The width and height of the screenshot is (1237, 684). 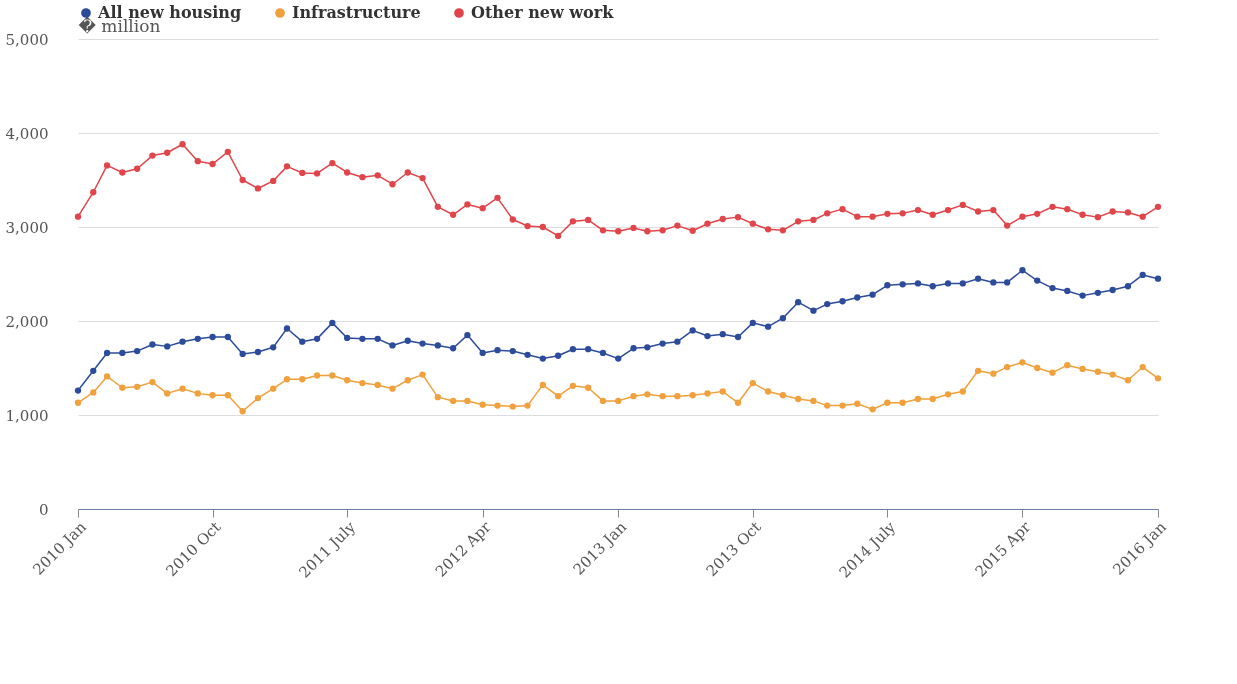 What do you see at coordinates (27, 133) in the screenshot?
I see `y-tick-label: 4,000` at bounding box center [27, 133].